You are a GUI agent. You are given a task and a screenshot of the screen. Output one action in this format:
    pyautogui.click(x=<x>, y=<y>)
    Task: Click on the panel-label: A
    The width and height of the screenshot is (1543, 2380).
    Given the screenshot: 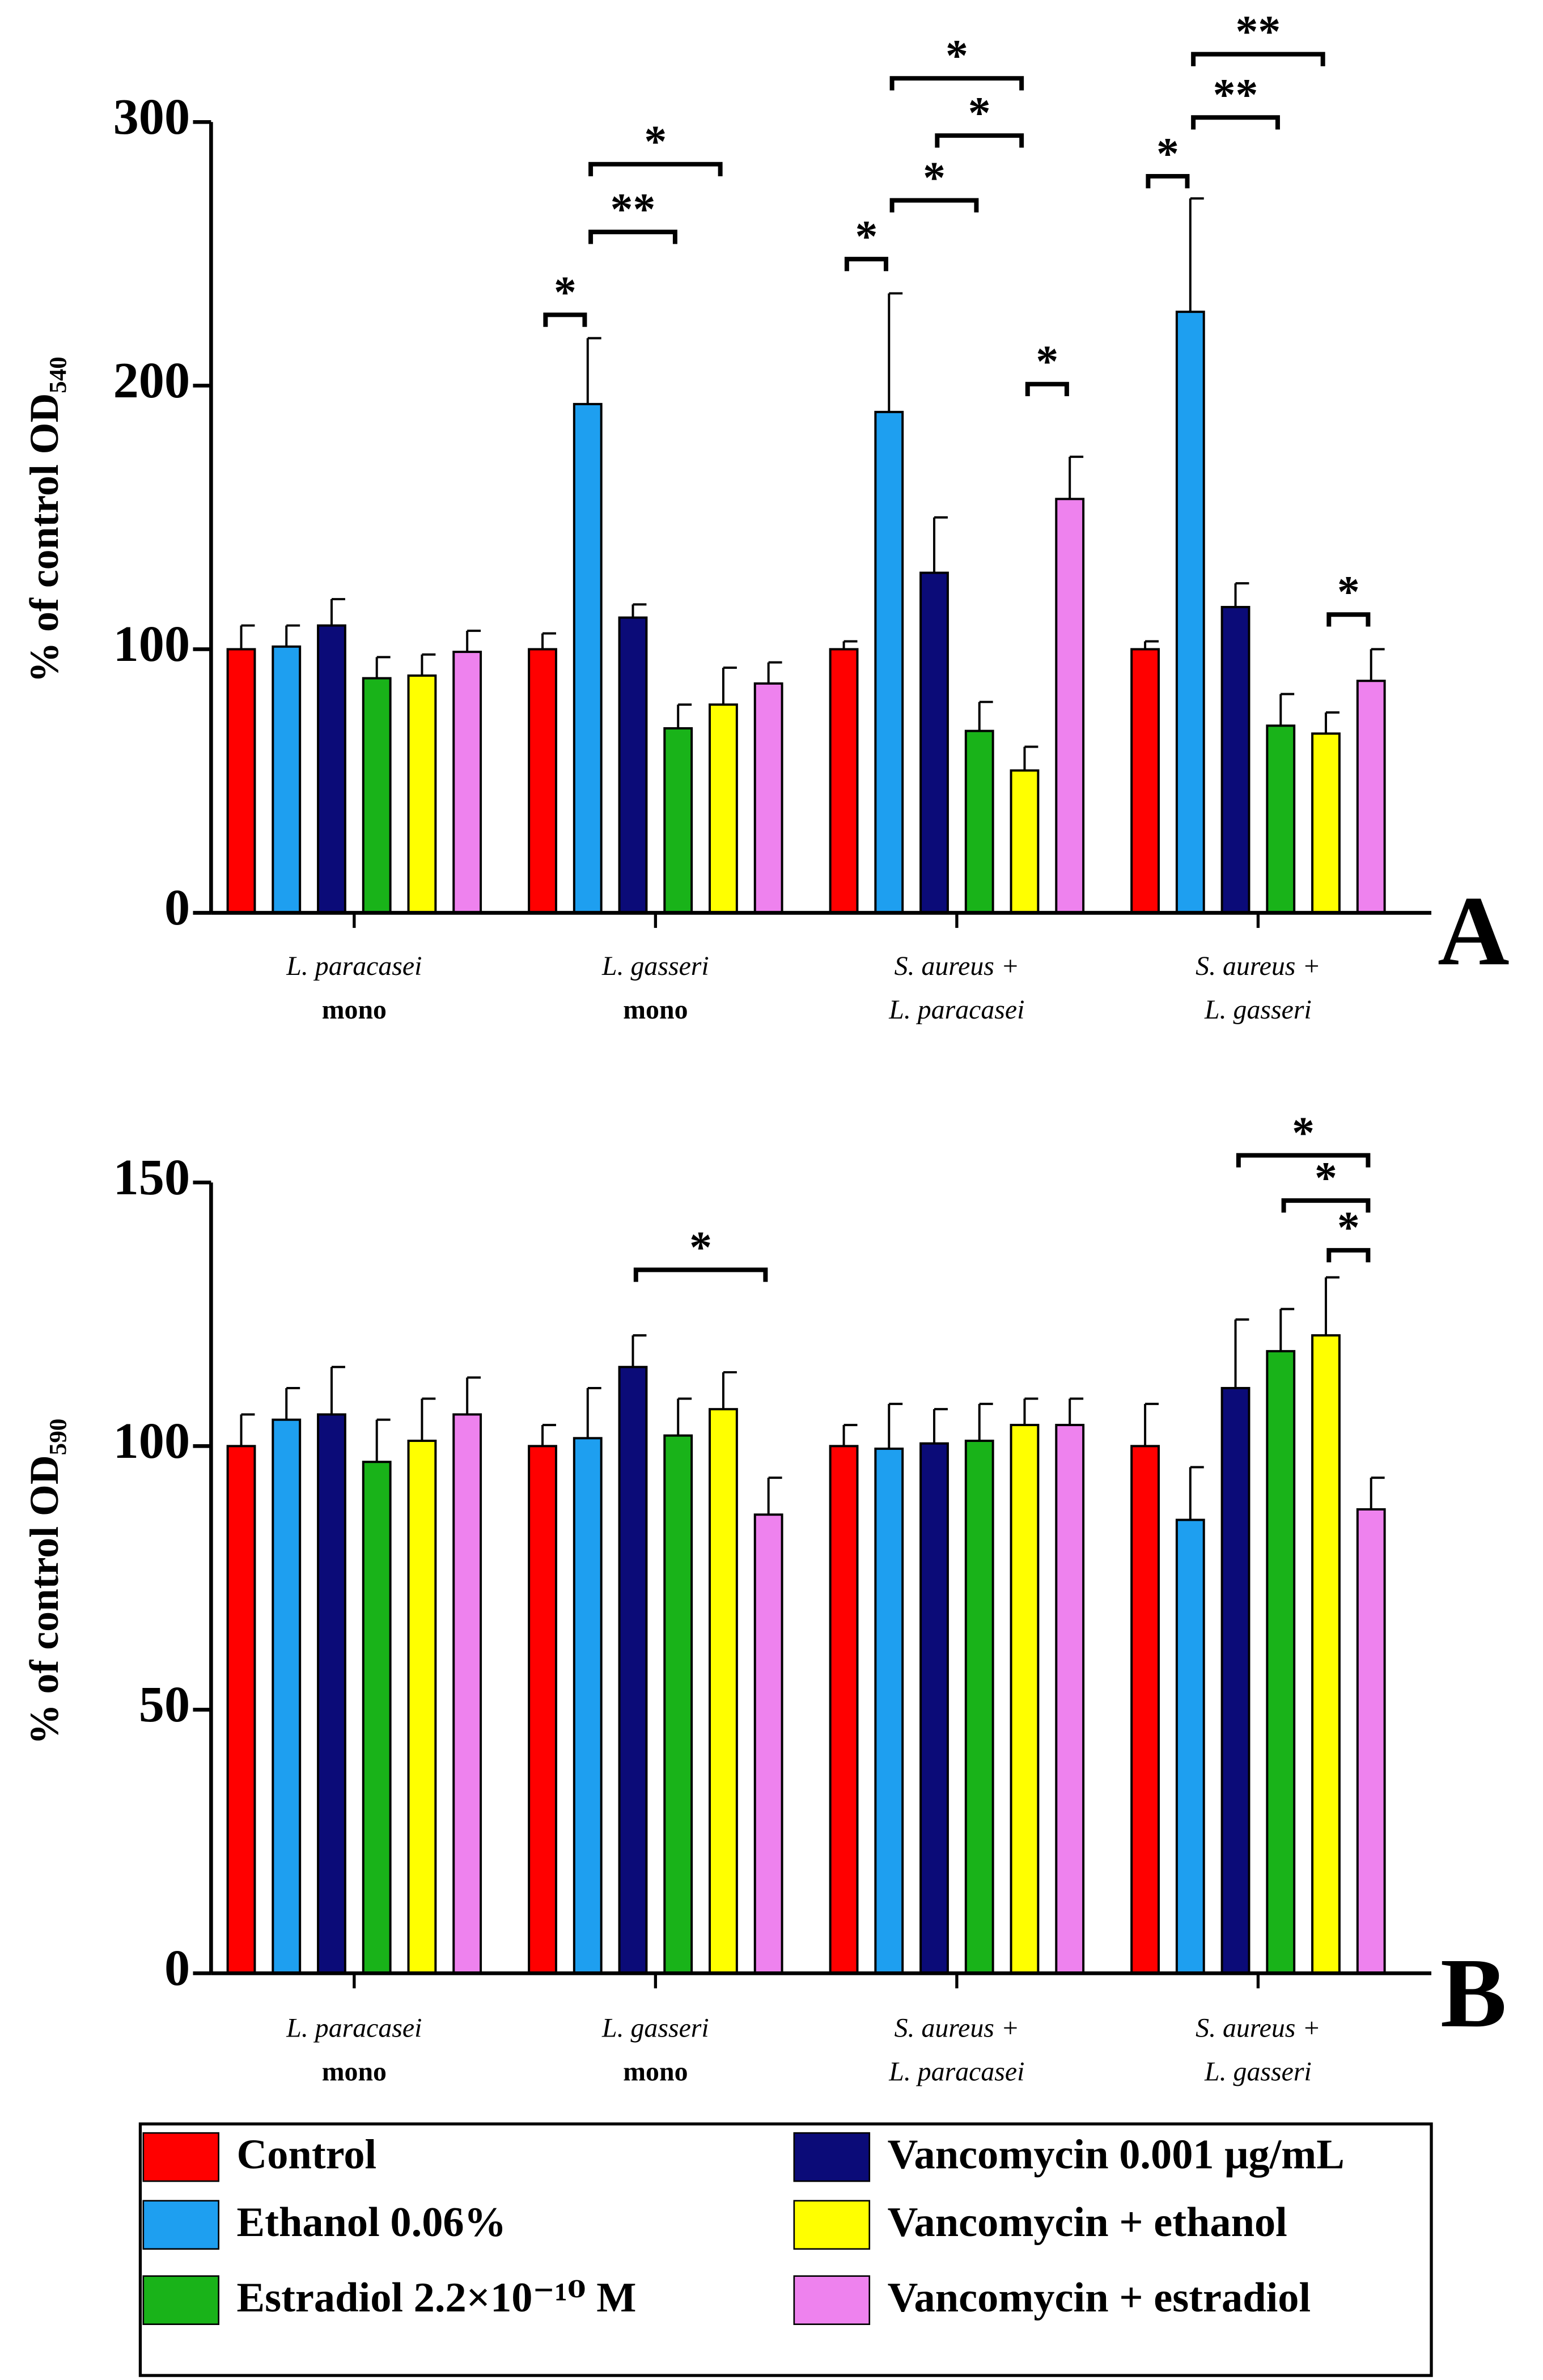 What is the action you would take?
    pyautogui.click(x=1474, y=931)
    